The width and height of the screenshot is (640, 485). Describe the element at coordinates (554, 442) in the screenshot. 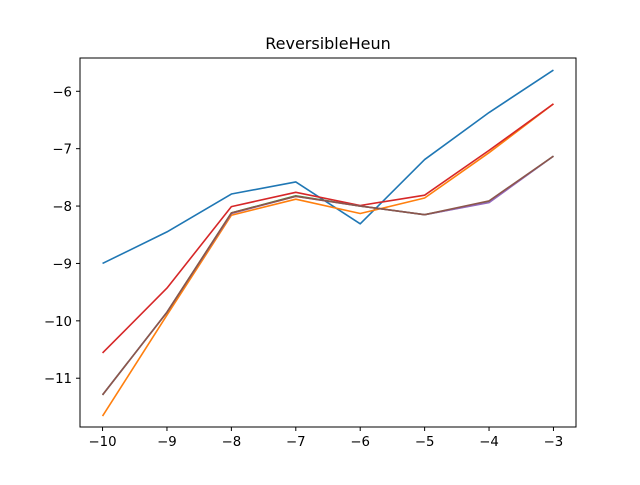

I see `x-tick-label: −3` at that location.